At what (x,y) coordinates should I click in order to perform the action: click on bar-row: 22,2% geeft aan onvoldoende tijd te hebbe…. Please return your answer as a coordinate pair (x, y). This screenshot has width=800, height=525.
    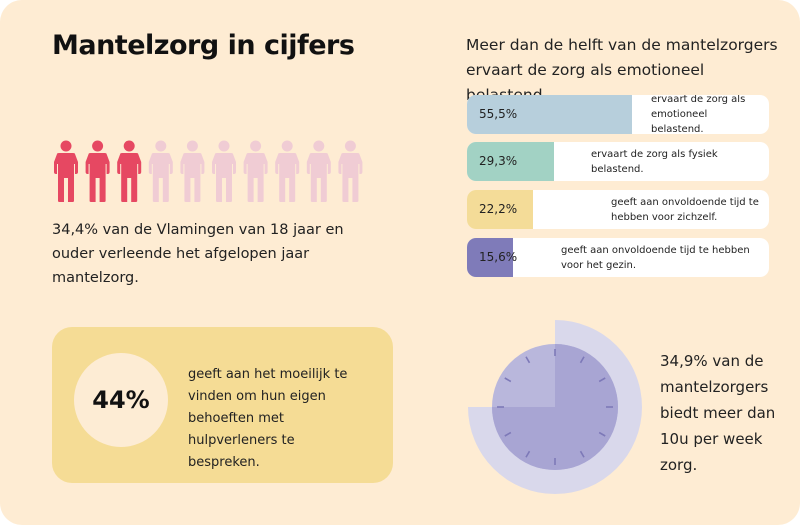
    Looking at the image, I should click on (618, 209).